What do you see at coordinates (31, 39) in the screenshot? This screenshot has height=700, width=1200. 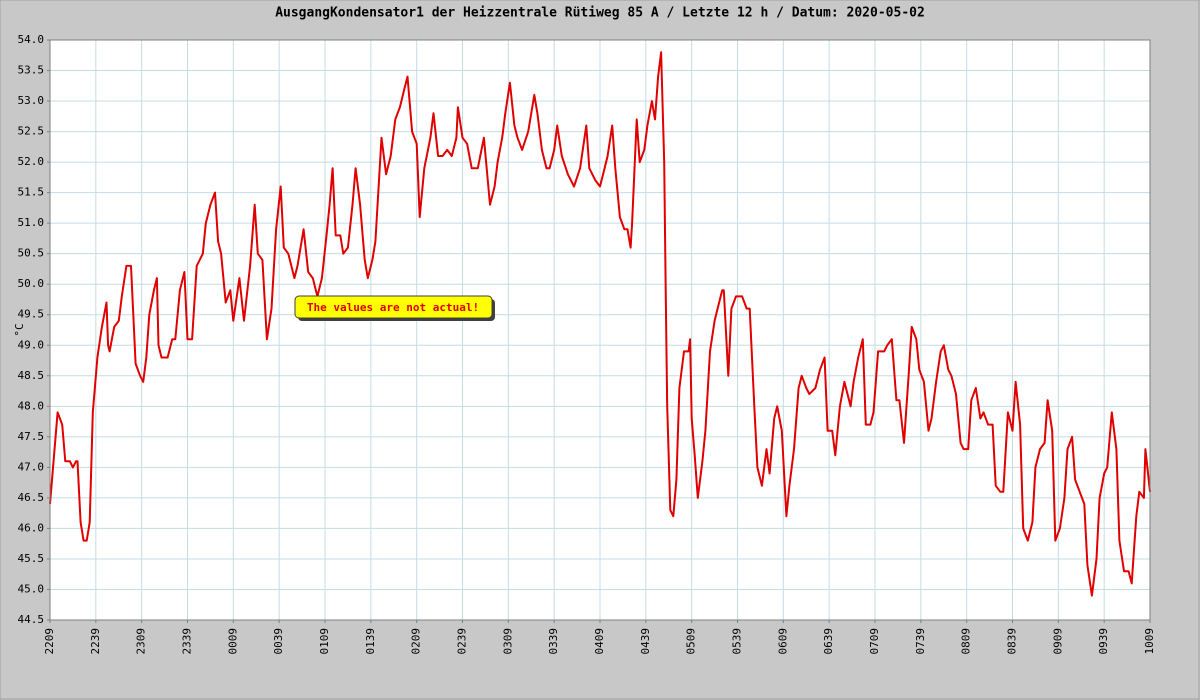 I see `y-tick-label: 54.0` at bounding box center [31, 39].